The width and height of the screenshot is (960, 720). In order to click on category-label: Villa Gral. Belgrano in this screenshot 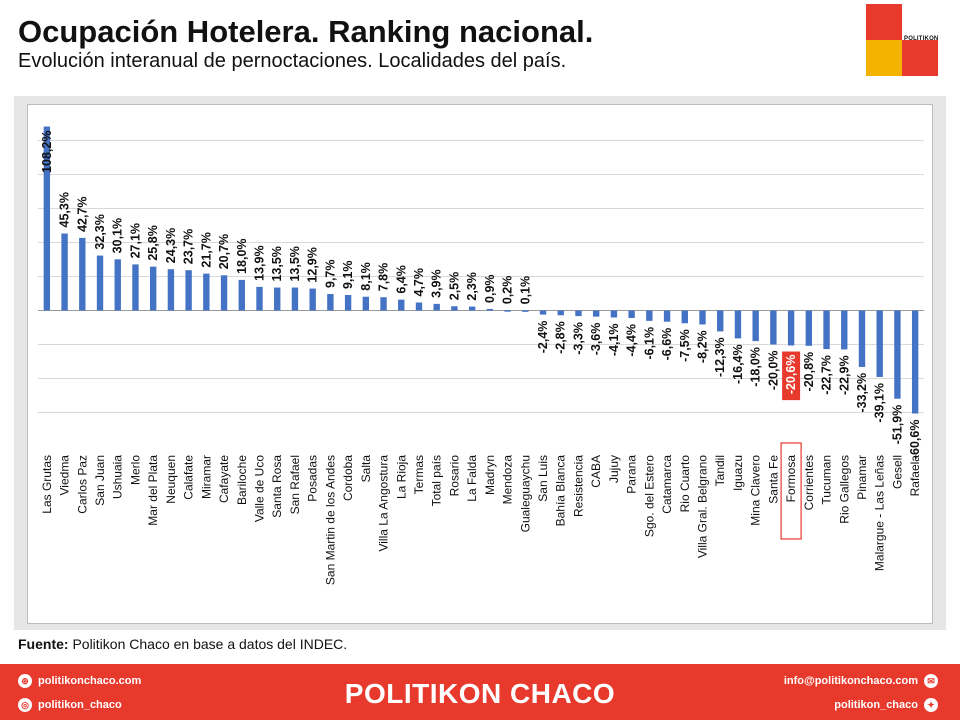, I will do `click(703, 506)`.